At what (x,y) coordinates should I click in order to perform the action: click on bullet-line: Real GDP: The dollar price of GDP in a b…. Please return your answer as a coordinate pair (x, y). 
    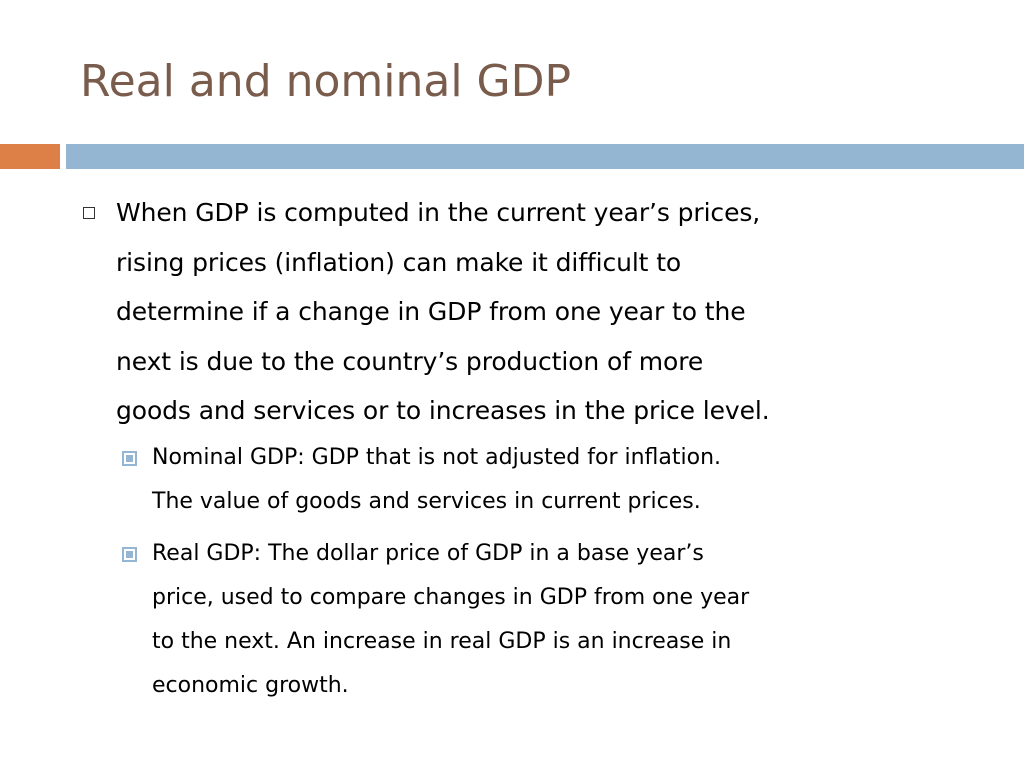
    Looking at the image, I should click on (428, 553).